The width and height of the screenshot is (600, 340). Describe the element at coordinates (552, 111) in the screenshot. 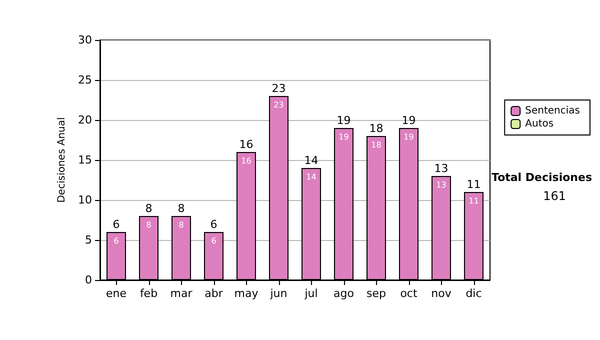

I see `legend-label: Sentencias` at that location.